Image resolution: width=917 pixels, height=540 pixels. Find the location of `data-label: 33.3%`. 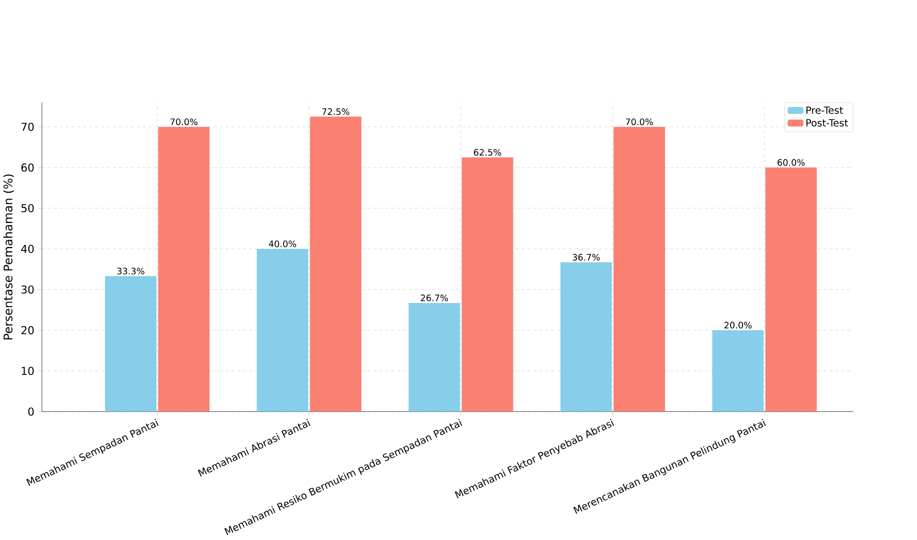

data-label: 33.3% is located at coordinates (130, 271).